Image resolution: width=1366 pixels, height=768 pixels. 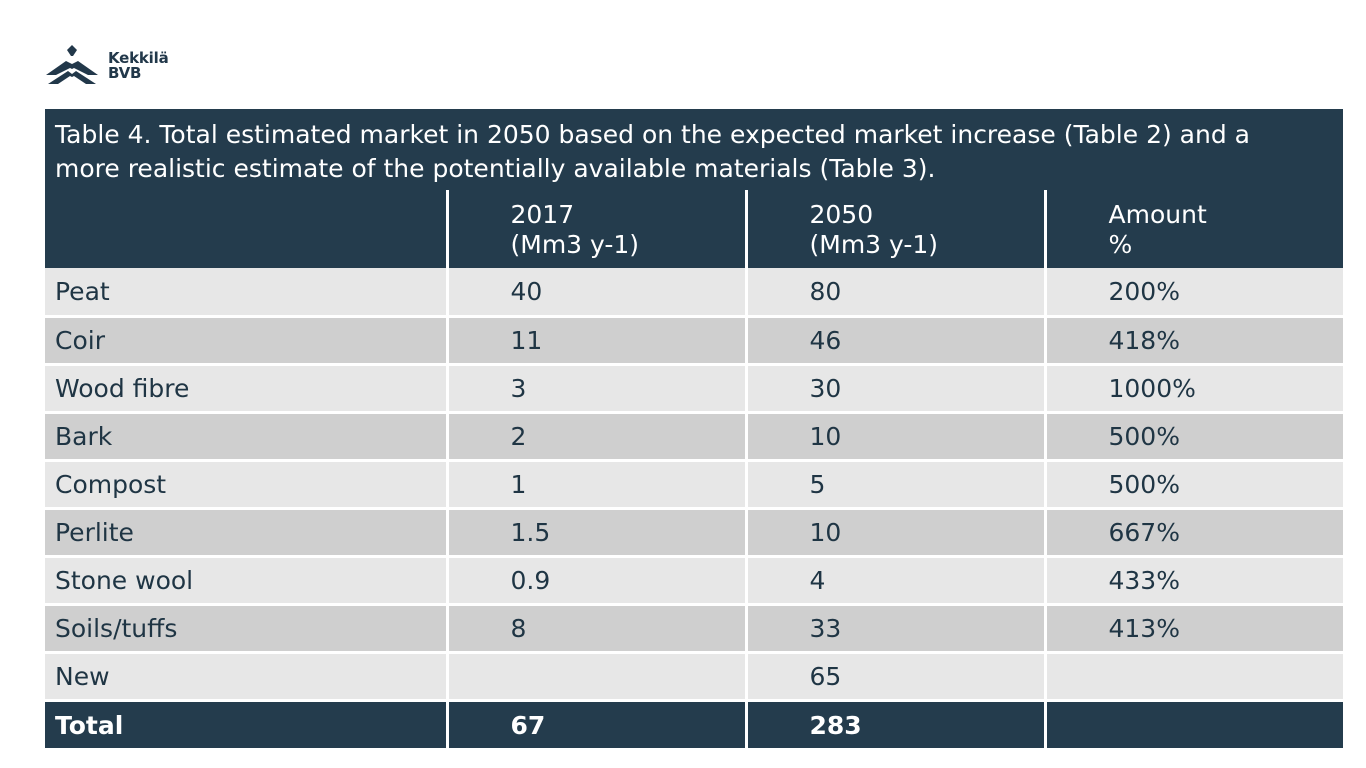 What do you see at coordinates (247, 533) in the screenshot?
I see `cell-material: Perlite` at bounding box center [247, 533].